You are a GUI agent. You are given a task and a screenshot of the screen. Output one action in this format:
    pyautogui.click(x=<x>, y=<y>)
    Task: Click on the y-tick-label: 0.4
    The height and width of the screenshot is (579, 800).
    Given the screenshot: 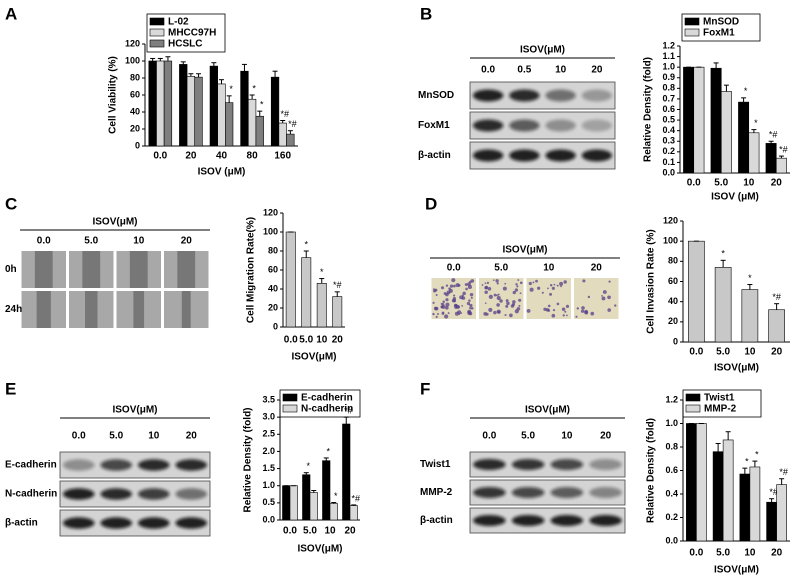 What is the action you would take?
    pyautogui.click(x=668, y=130)
    